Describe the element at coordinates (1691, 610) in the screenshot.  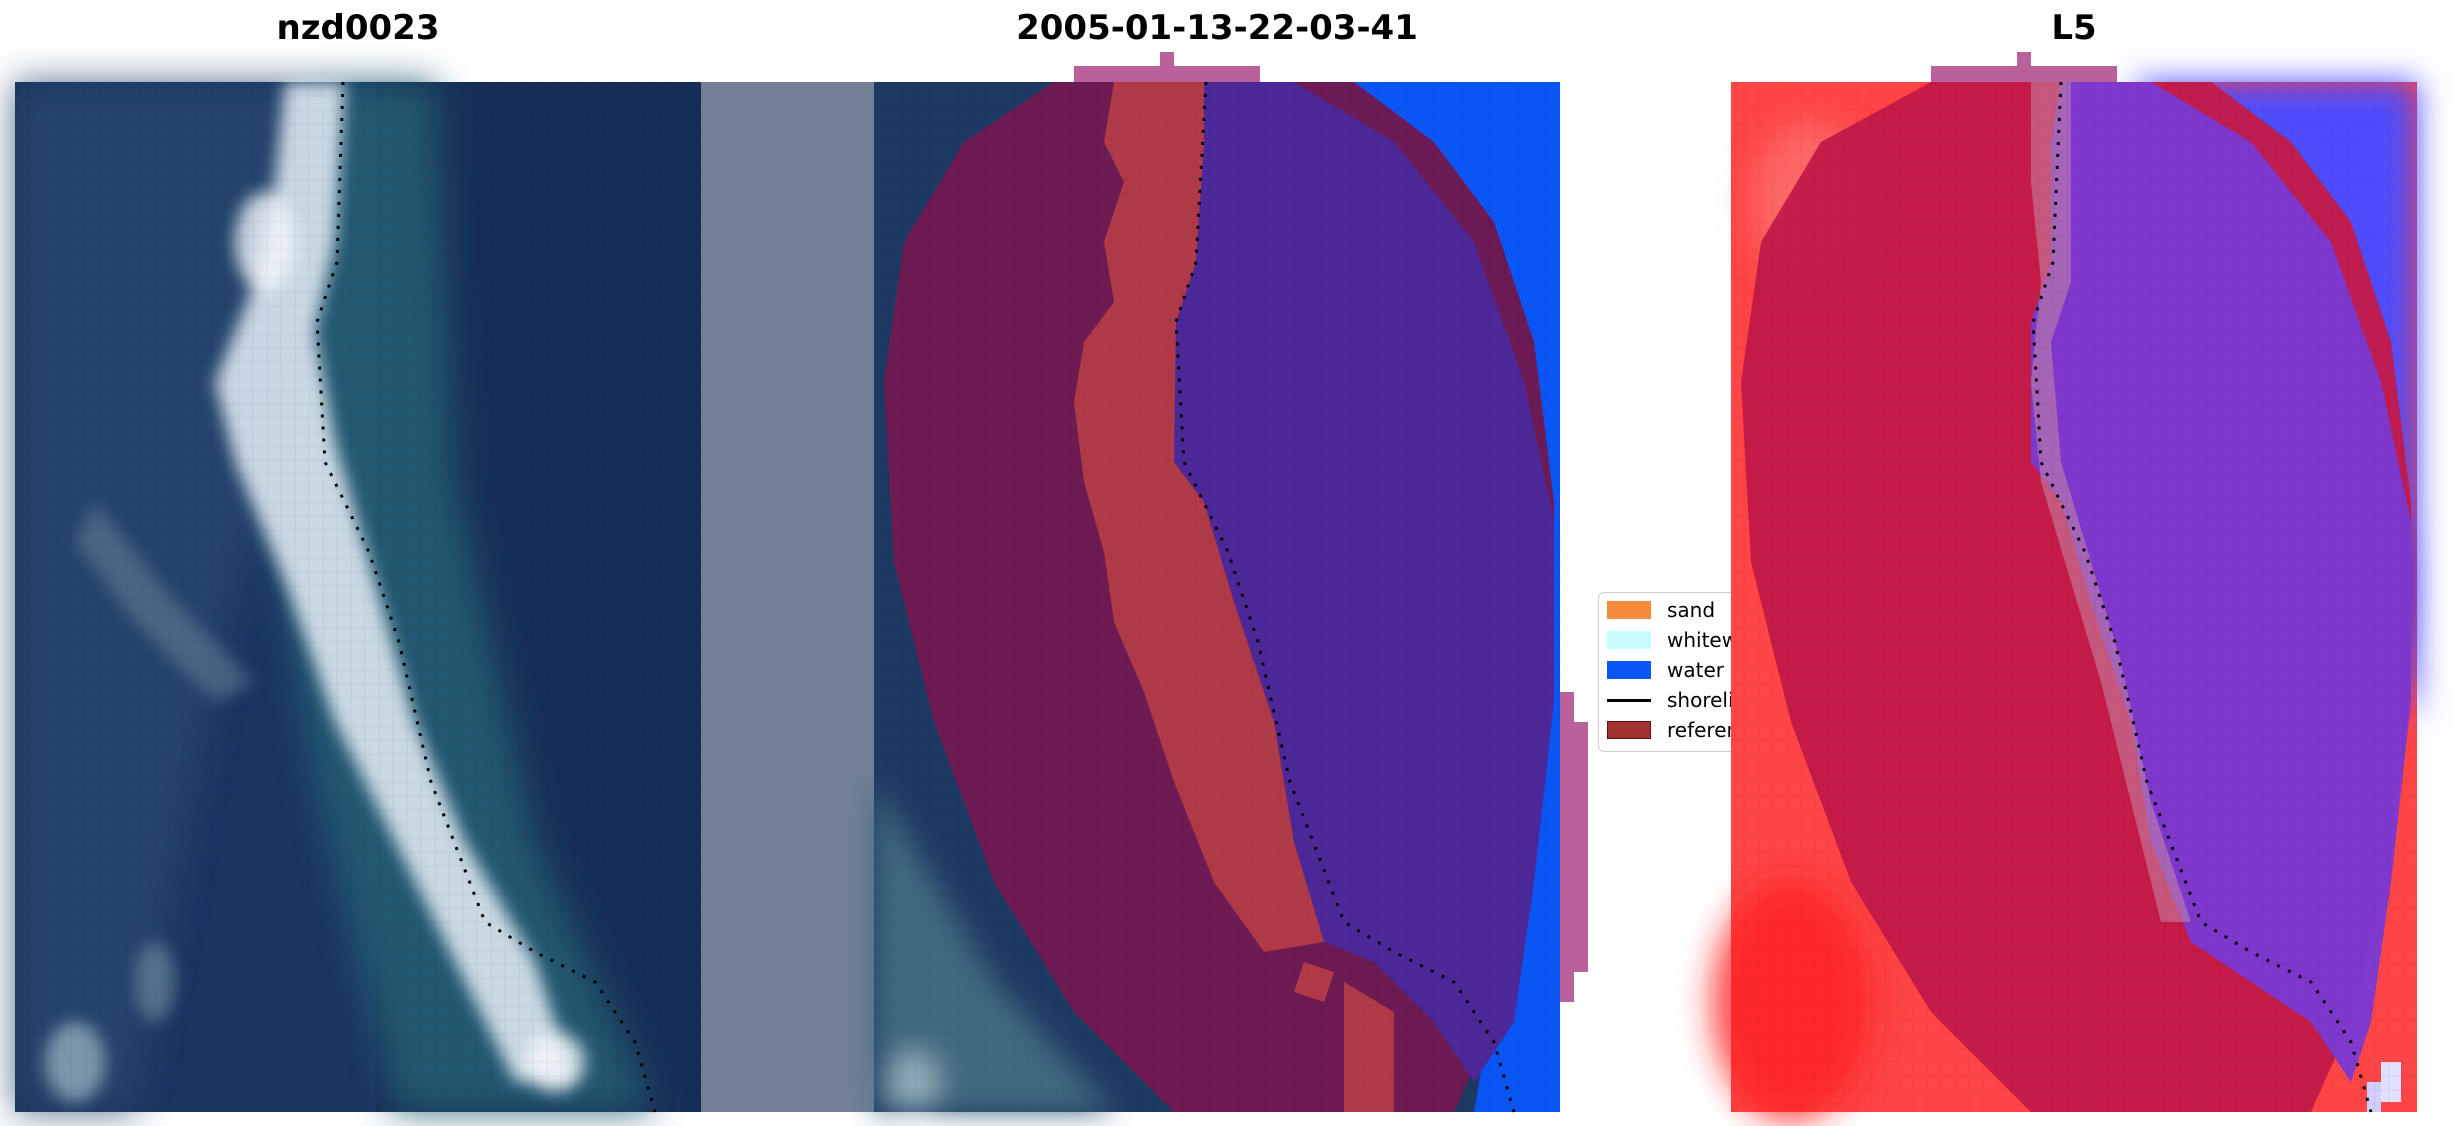
I see `legend-label-sand: sand` at that location.